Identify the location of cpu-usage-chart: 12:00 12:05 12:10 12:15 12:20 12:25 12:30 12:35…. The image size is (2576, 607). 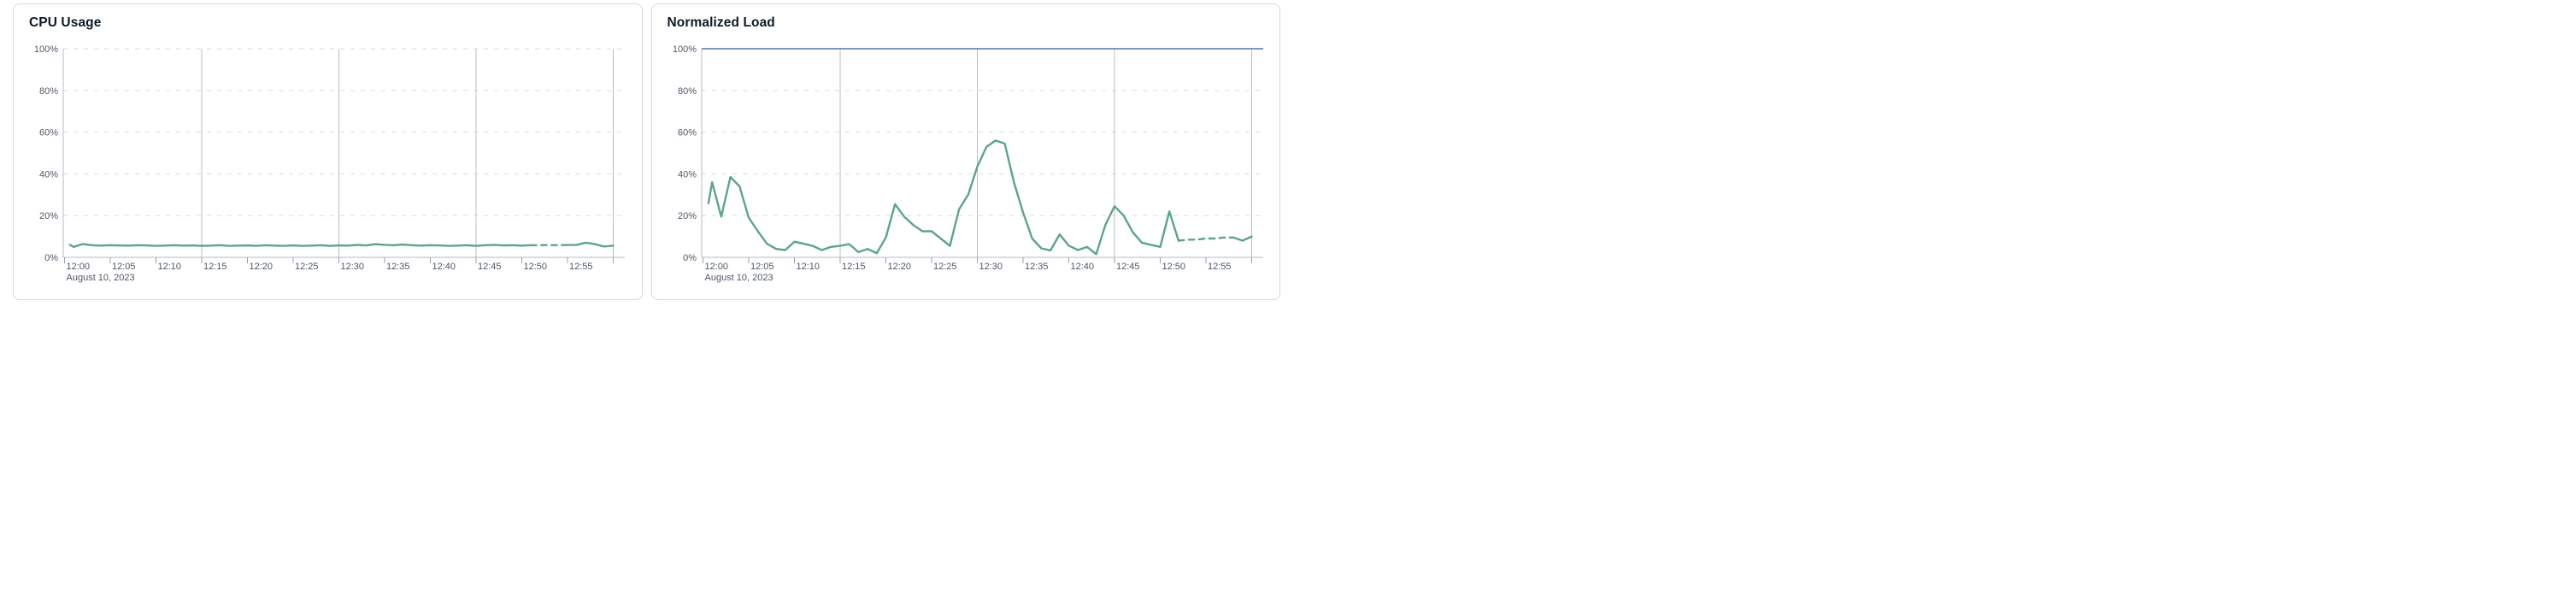
(328, 161).